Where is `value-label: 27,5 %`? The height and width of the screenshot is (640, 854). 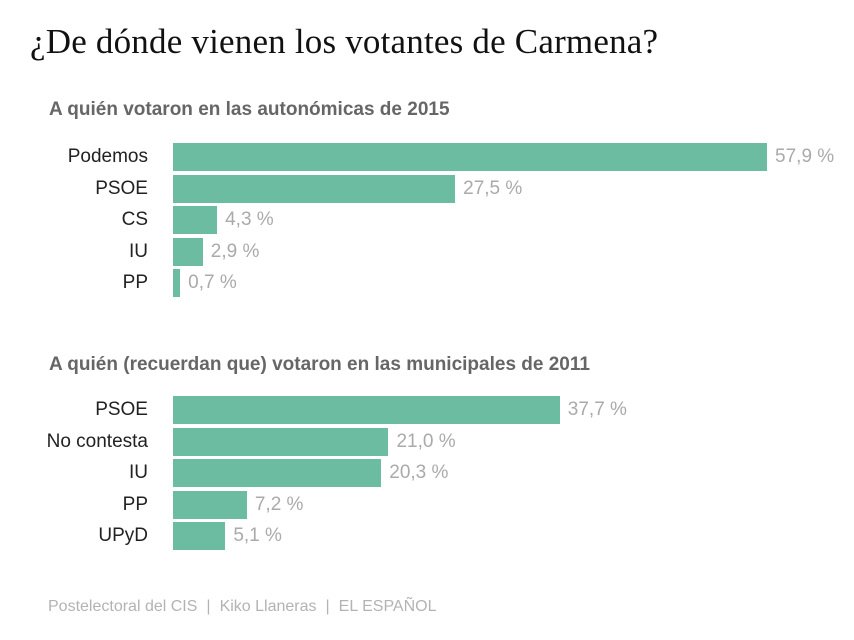 value-label: 27,5 % is located at coordinates (493, 188).